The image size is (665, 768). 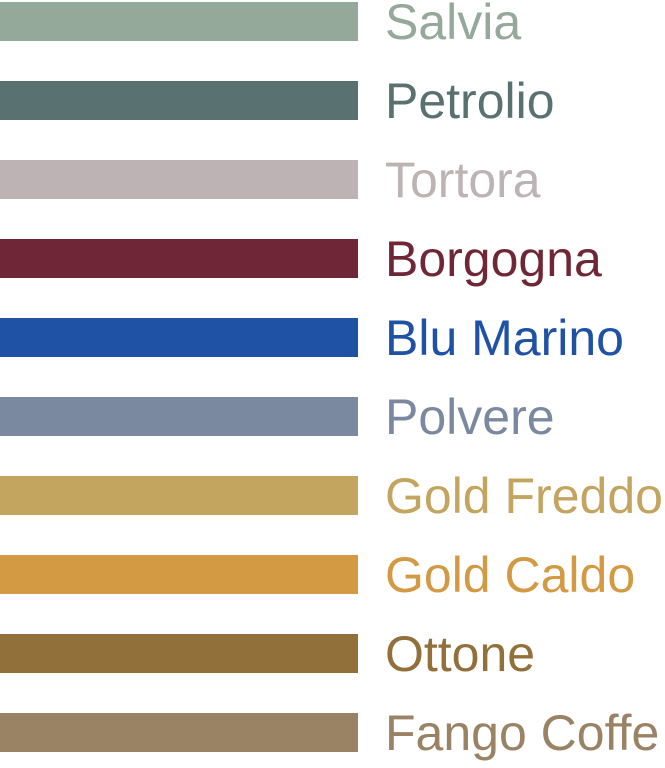 I want to click on color-label: Polvere, so click(x=470, y=416).